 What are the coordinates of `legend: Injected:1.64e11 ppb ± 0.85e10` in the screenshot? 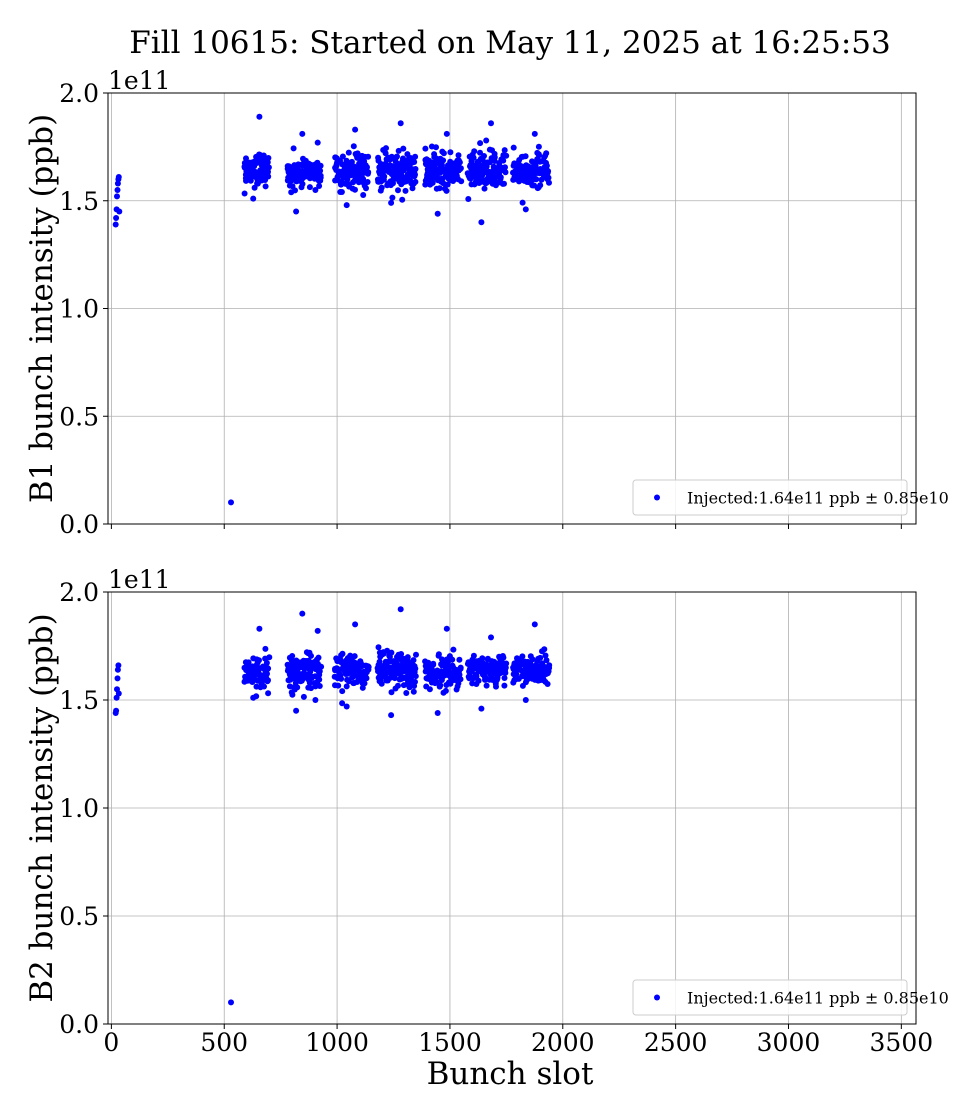 It's located at (790, 497).